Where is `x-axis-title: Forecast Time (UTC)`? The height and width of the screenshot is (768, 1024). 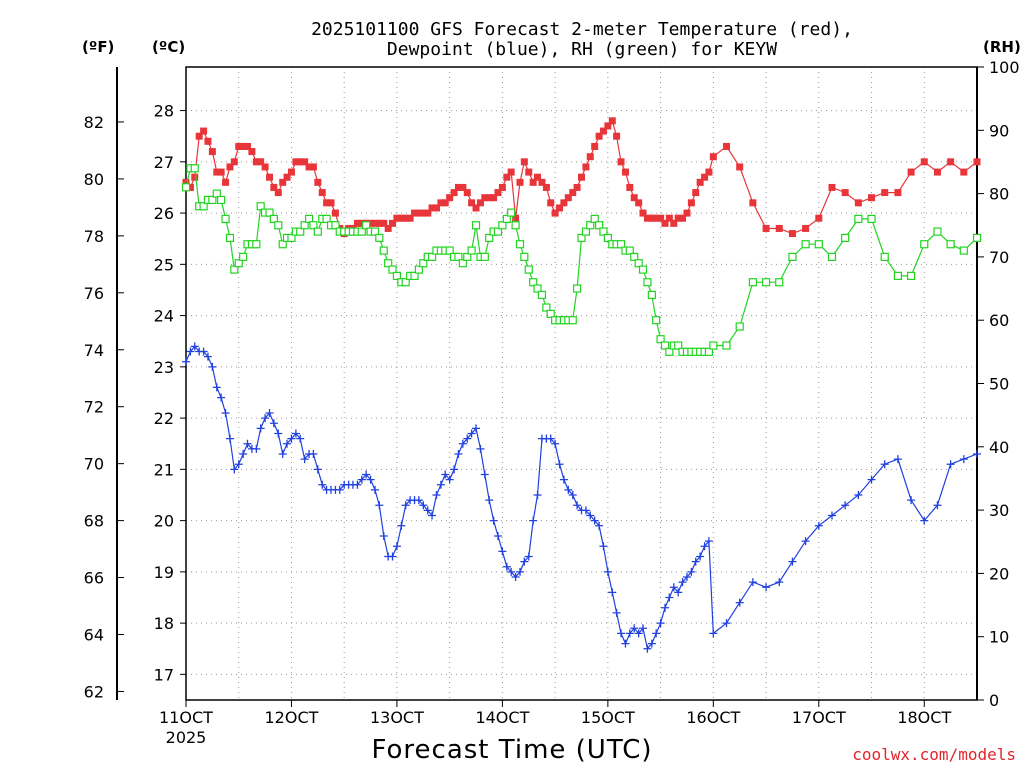 x-axis-title: Forecast Time (UTC) is located at coordinates (511, 750).